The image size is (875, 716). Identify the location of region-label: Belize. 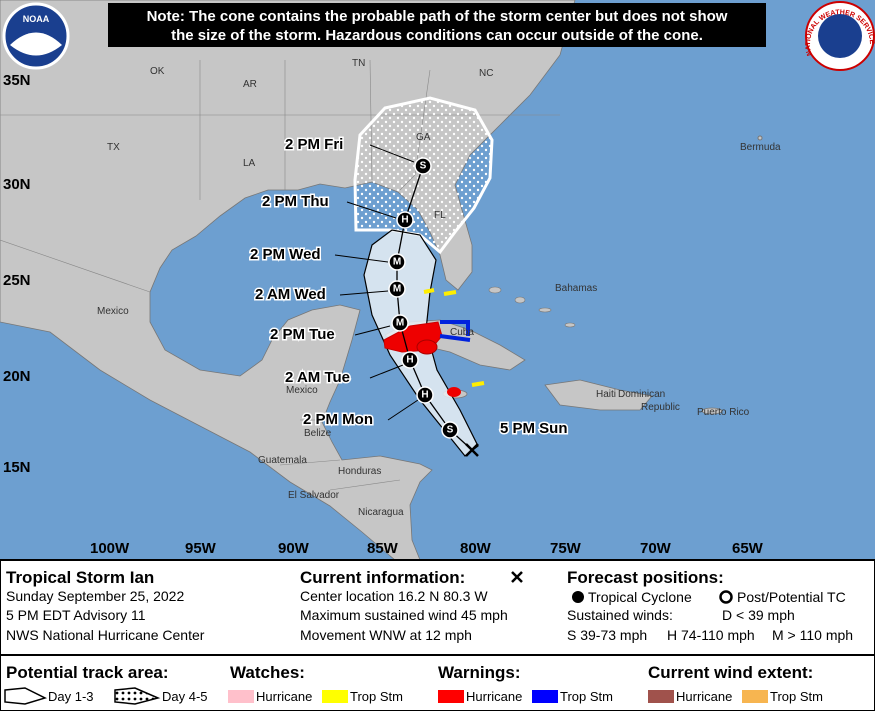
(318, 433).